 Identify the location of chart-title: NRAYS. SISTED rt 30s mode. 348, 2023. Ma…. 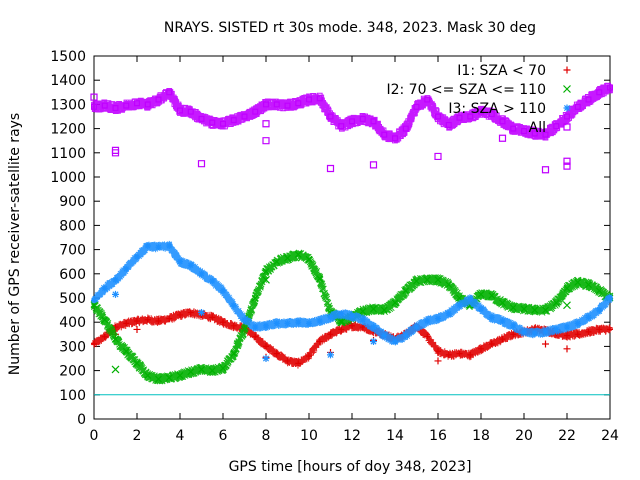
(350, 28).